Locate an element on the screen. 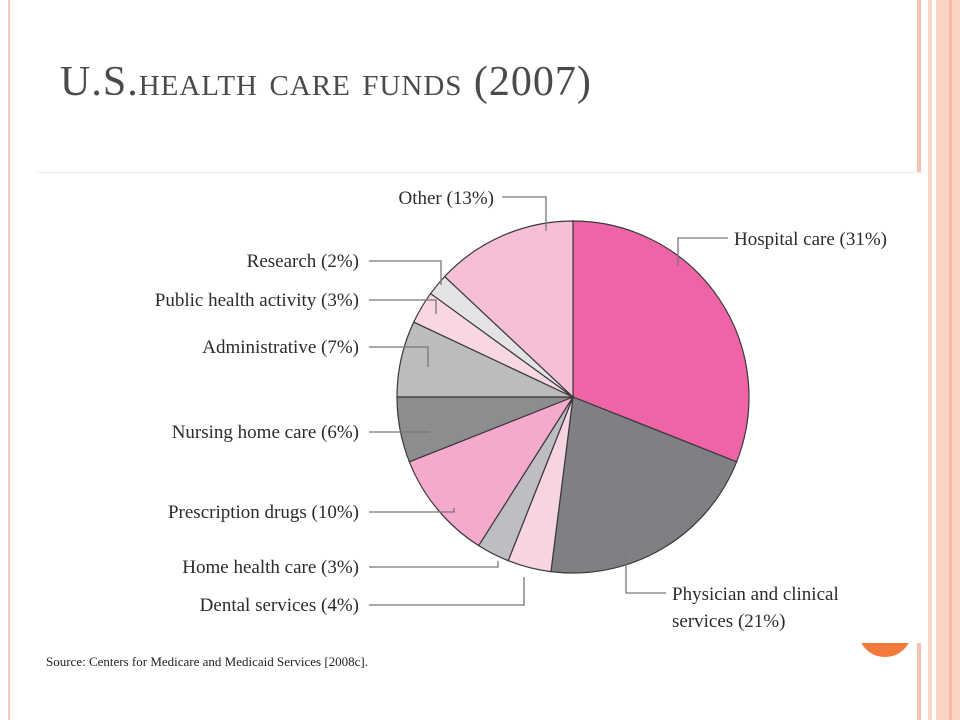 This screenshot has height=720, width=960. slice-label: Prescription drugs (10%) is located at coordinates (263, 512).